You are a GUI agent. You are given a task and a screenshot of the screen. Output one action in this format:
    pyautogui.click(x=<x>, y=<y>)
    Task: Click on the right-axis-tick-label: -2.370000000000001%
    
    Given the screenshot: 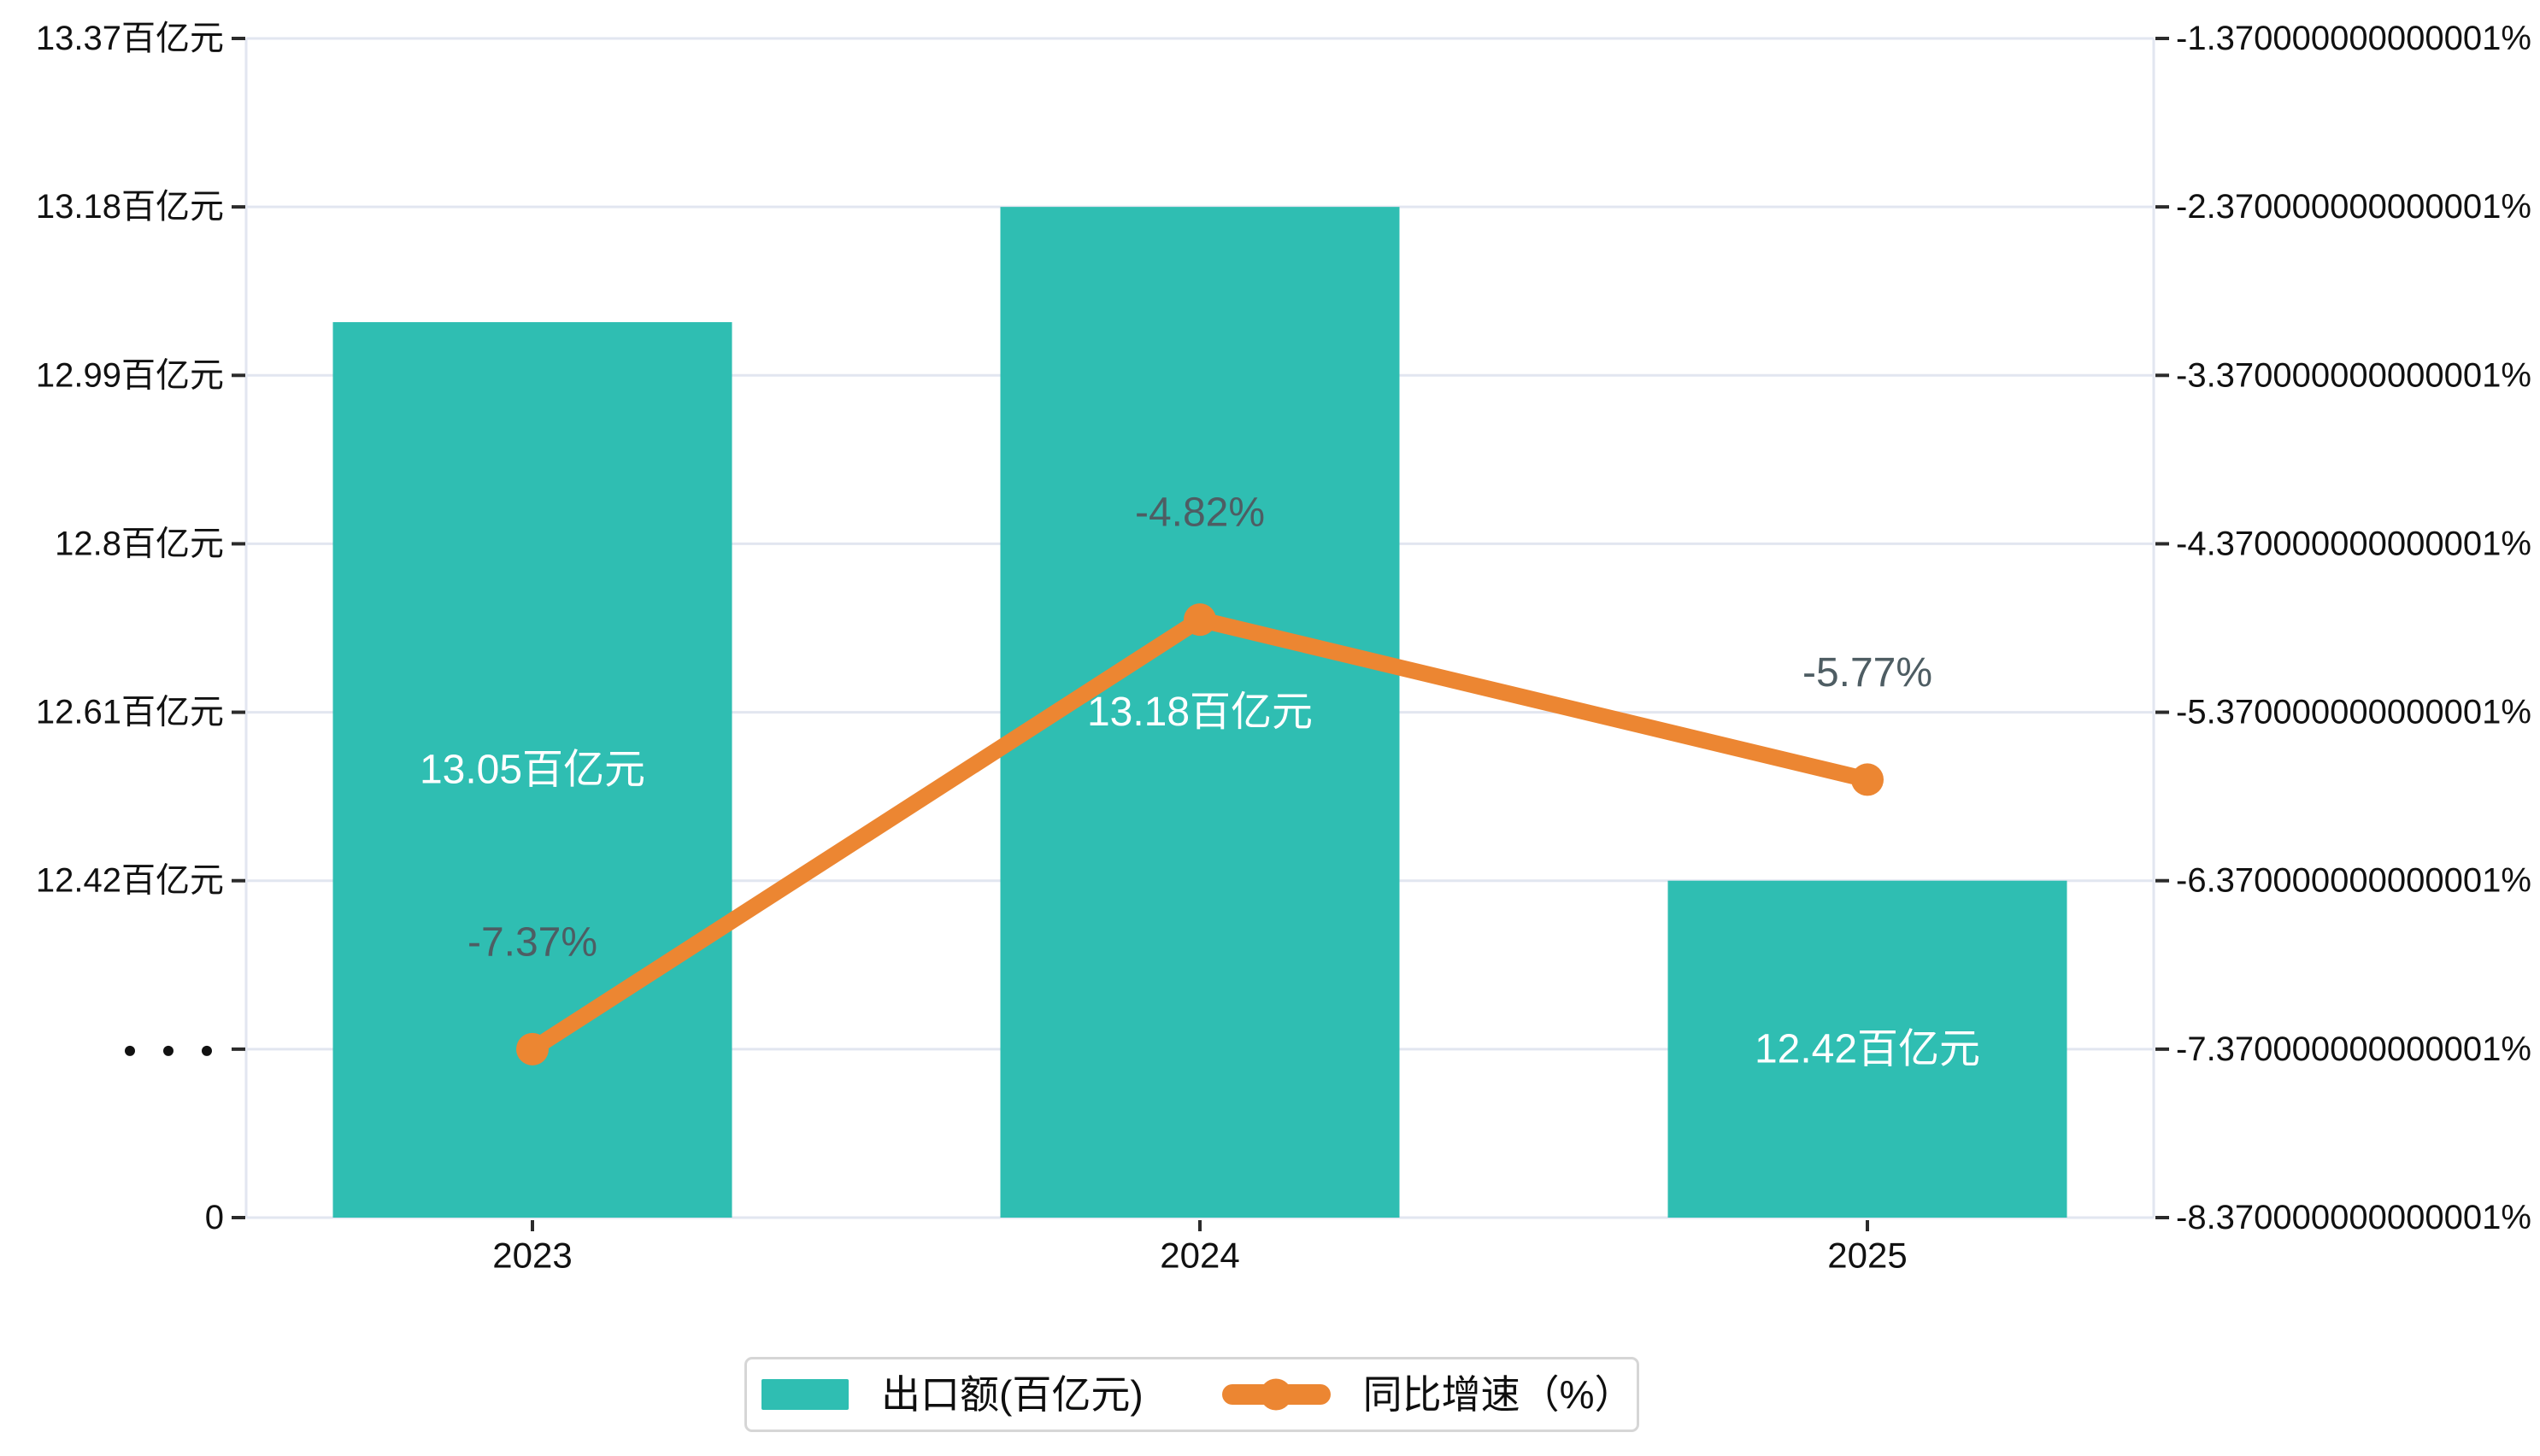 What is the action you would take?
    pyautogui.click(x=2354, y=207)
    